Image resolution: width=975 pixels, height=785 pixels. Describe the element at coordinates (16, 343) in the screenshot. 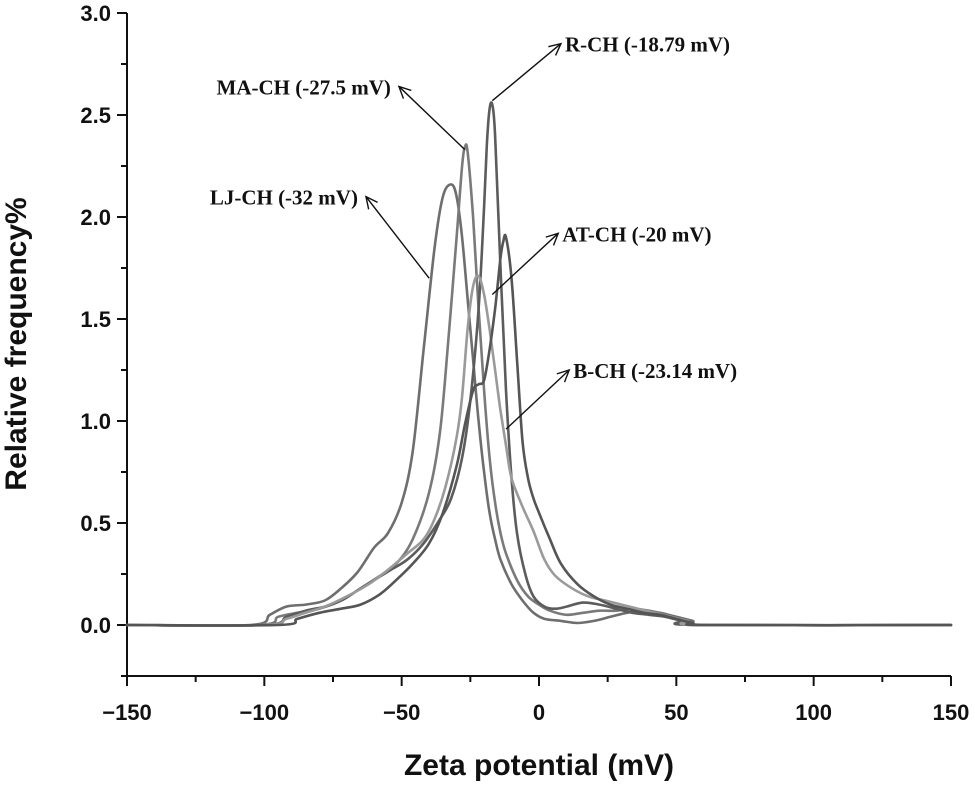

I see `y-axis-title: Relative frequency%` at that location.